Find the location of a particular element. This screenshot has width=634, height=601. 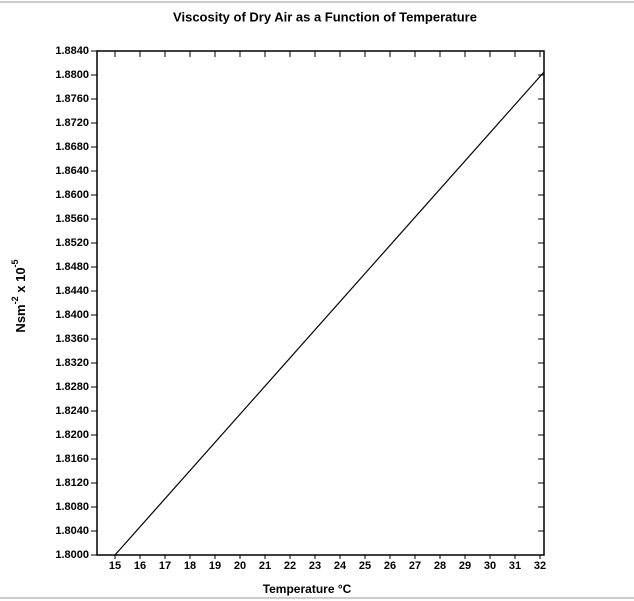

x-tick-label: 28 is located at coordinates (440, 566).